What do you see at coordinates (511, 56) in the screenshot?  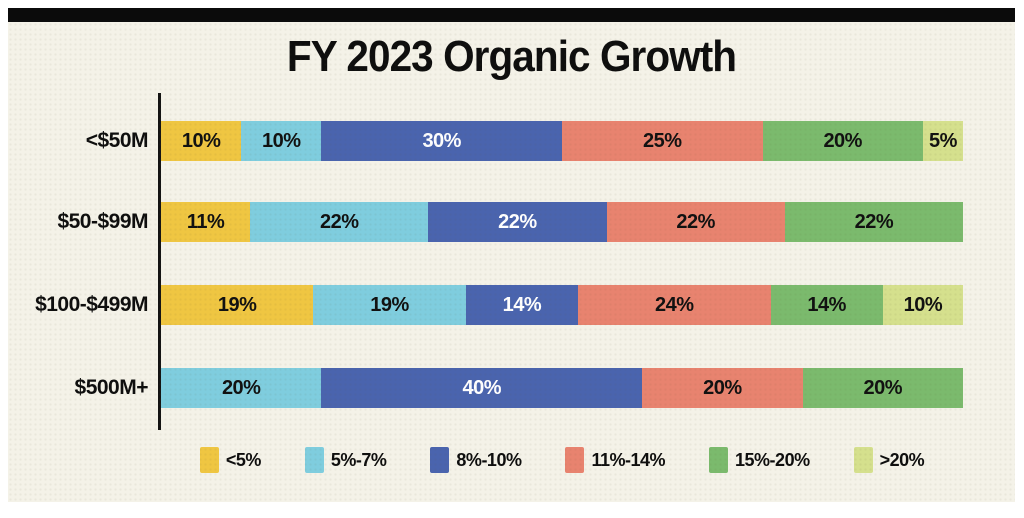 I see `chart-title: FY 2023 Organic Growth` at bounding box center [511, 56].